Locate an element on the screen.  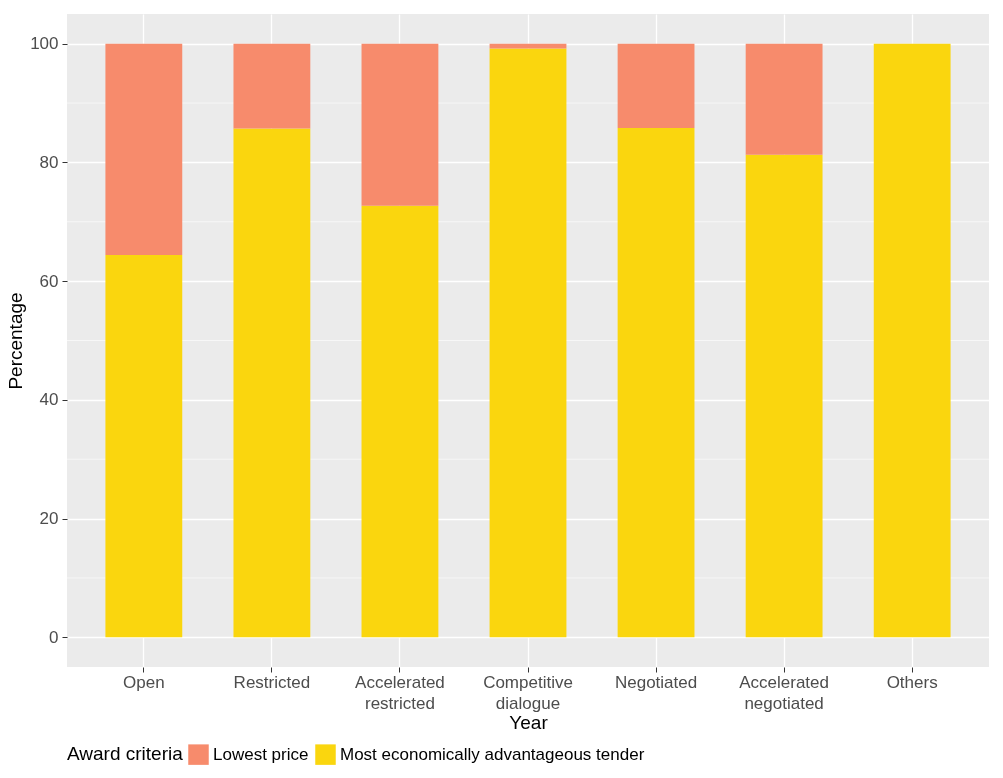
legend-title: Award criteria is located at coordinates (125, 753).